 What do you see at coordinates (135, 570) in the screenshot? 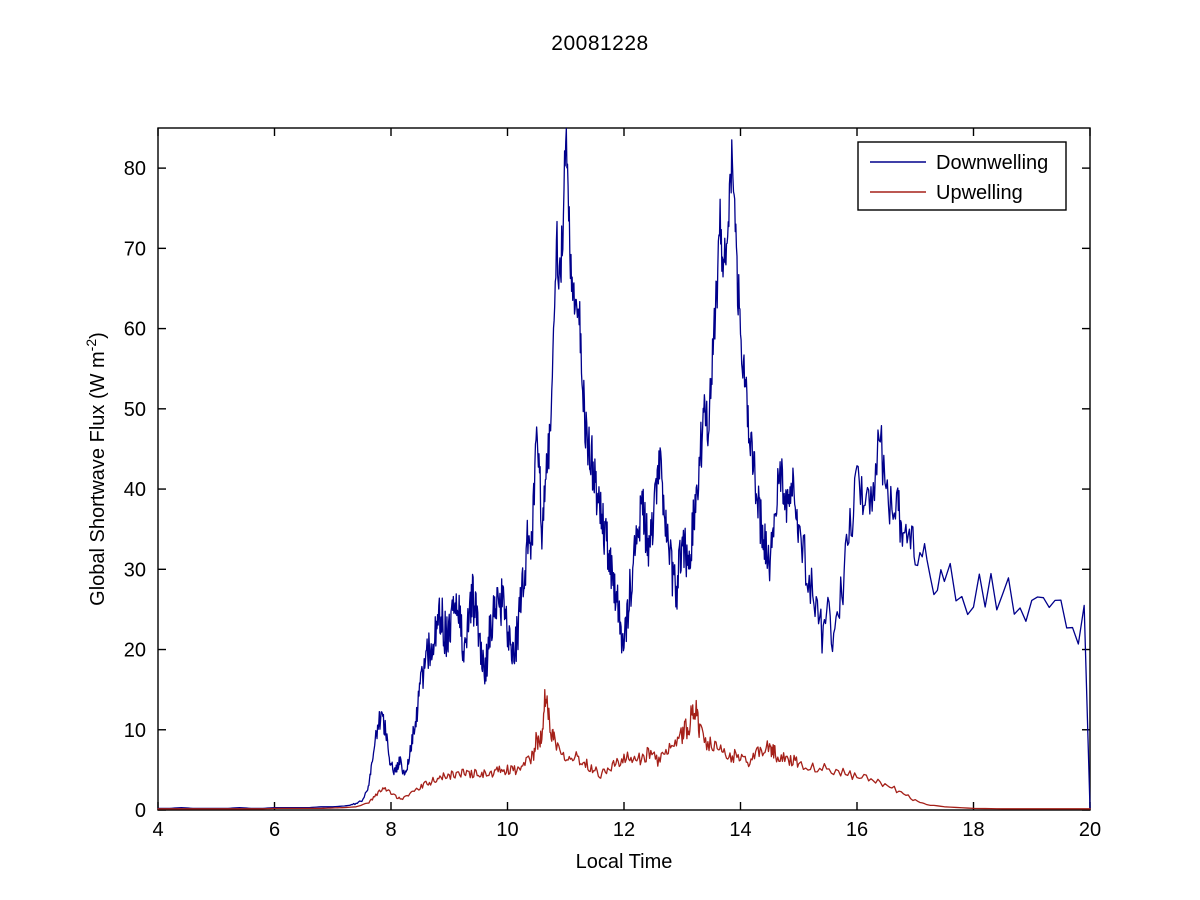
I see `y-tick-label: 30` at bounding box center [135, 570].